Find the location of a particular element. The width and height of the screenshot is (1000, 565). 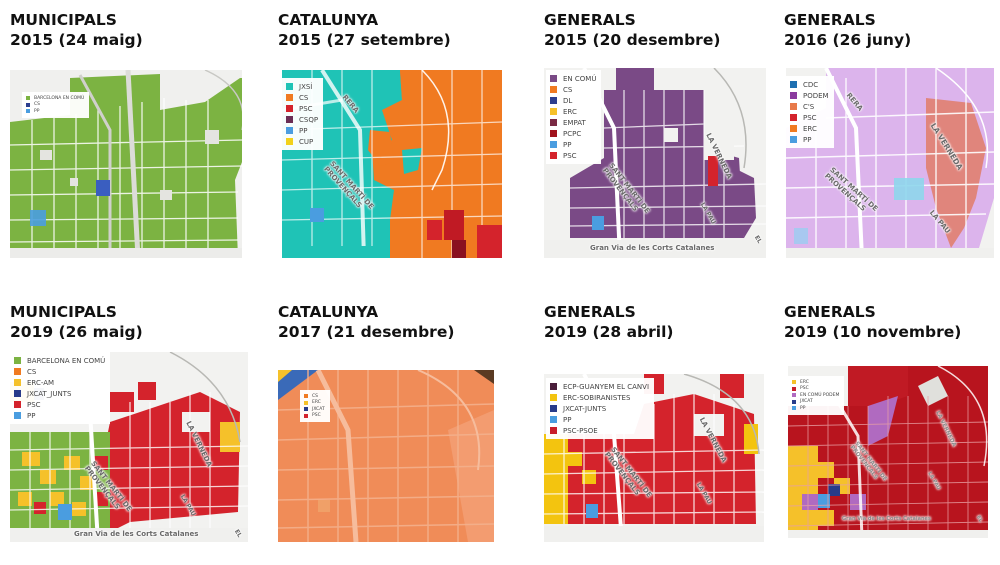

legend-label: PODEM is located at coordinates (816, 95).